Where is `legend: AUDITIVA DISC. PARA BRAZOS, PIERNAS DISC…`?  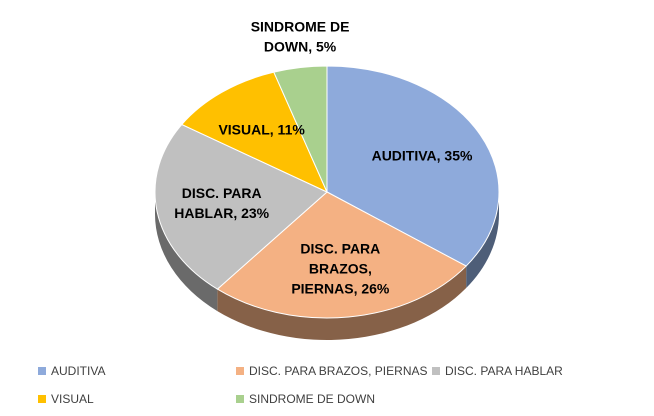
legend: AUDITIVA DISC. PARA BRAZOS, PIERNAS DISC… is located at coordinates (327, 386).